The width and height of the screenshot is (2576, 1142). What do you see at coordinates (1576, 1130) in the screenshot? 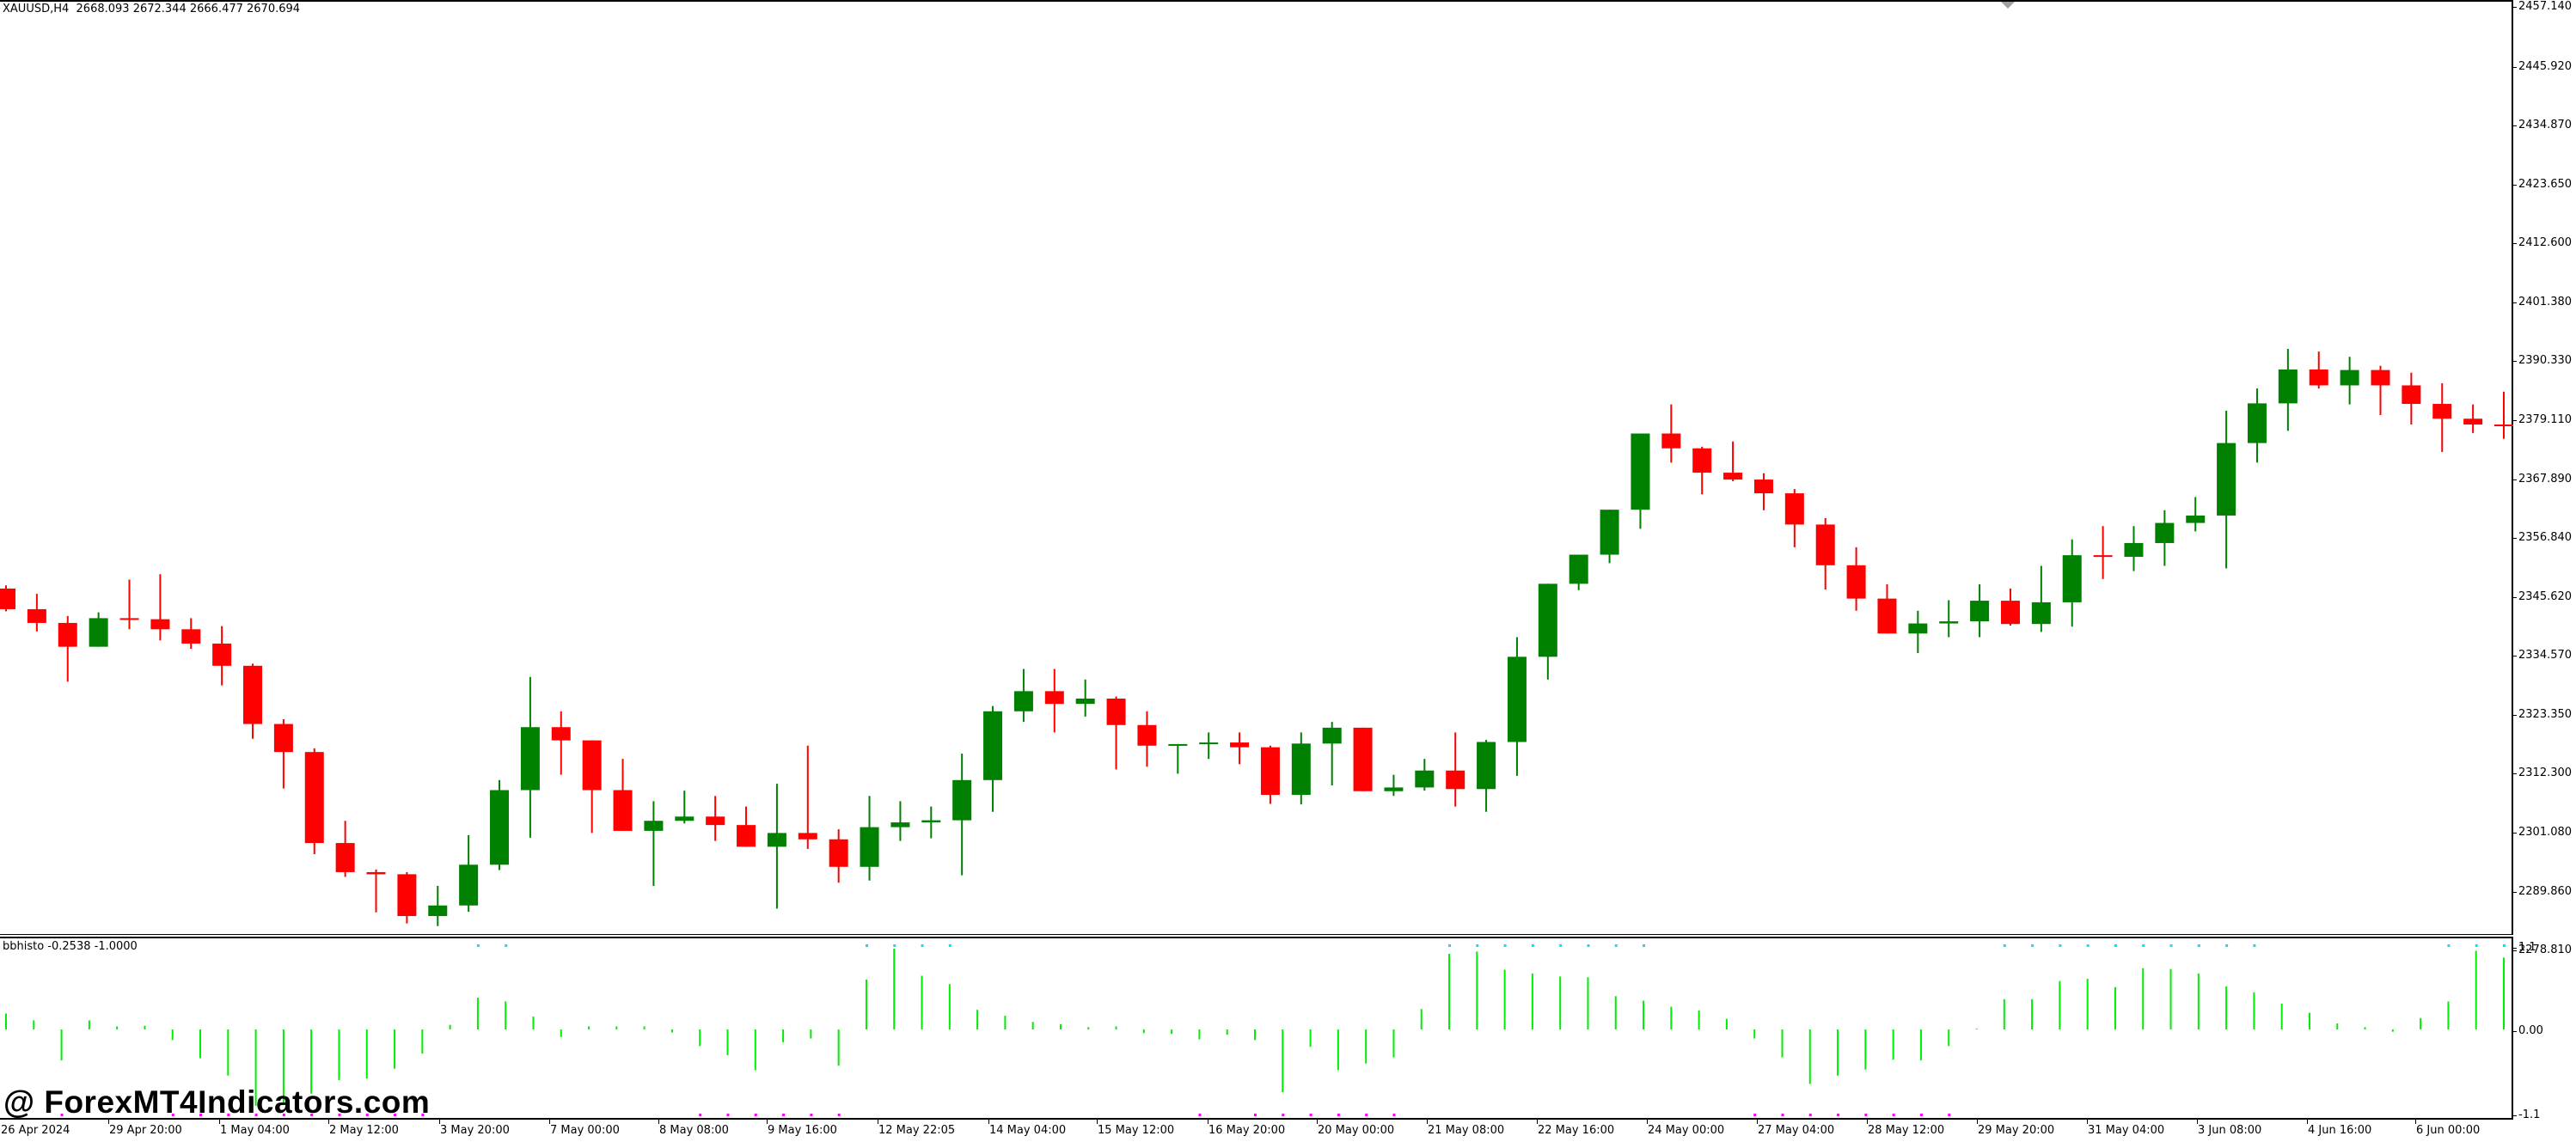
I see `time-tick-label: 22 May 16:00` at bounding box center [1576, 1130].